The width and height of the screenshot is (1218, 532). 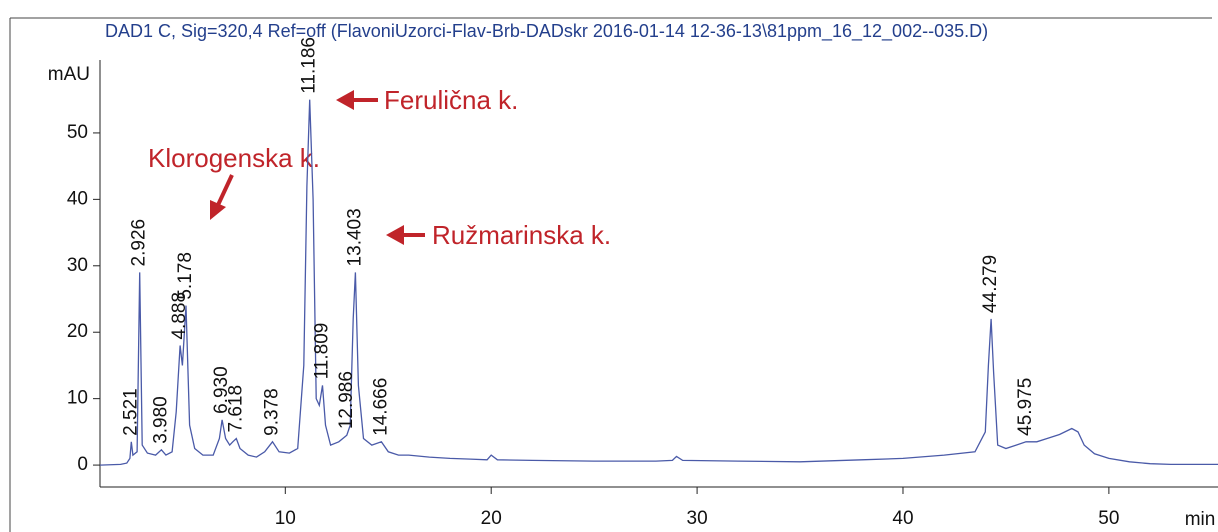 What do you see at coordinates (902, 518) in the screenshot?
I see `x-tick-label: 40` at bounding box center [902, 518].